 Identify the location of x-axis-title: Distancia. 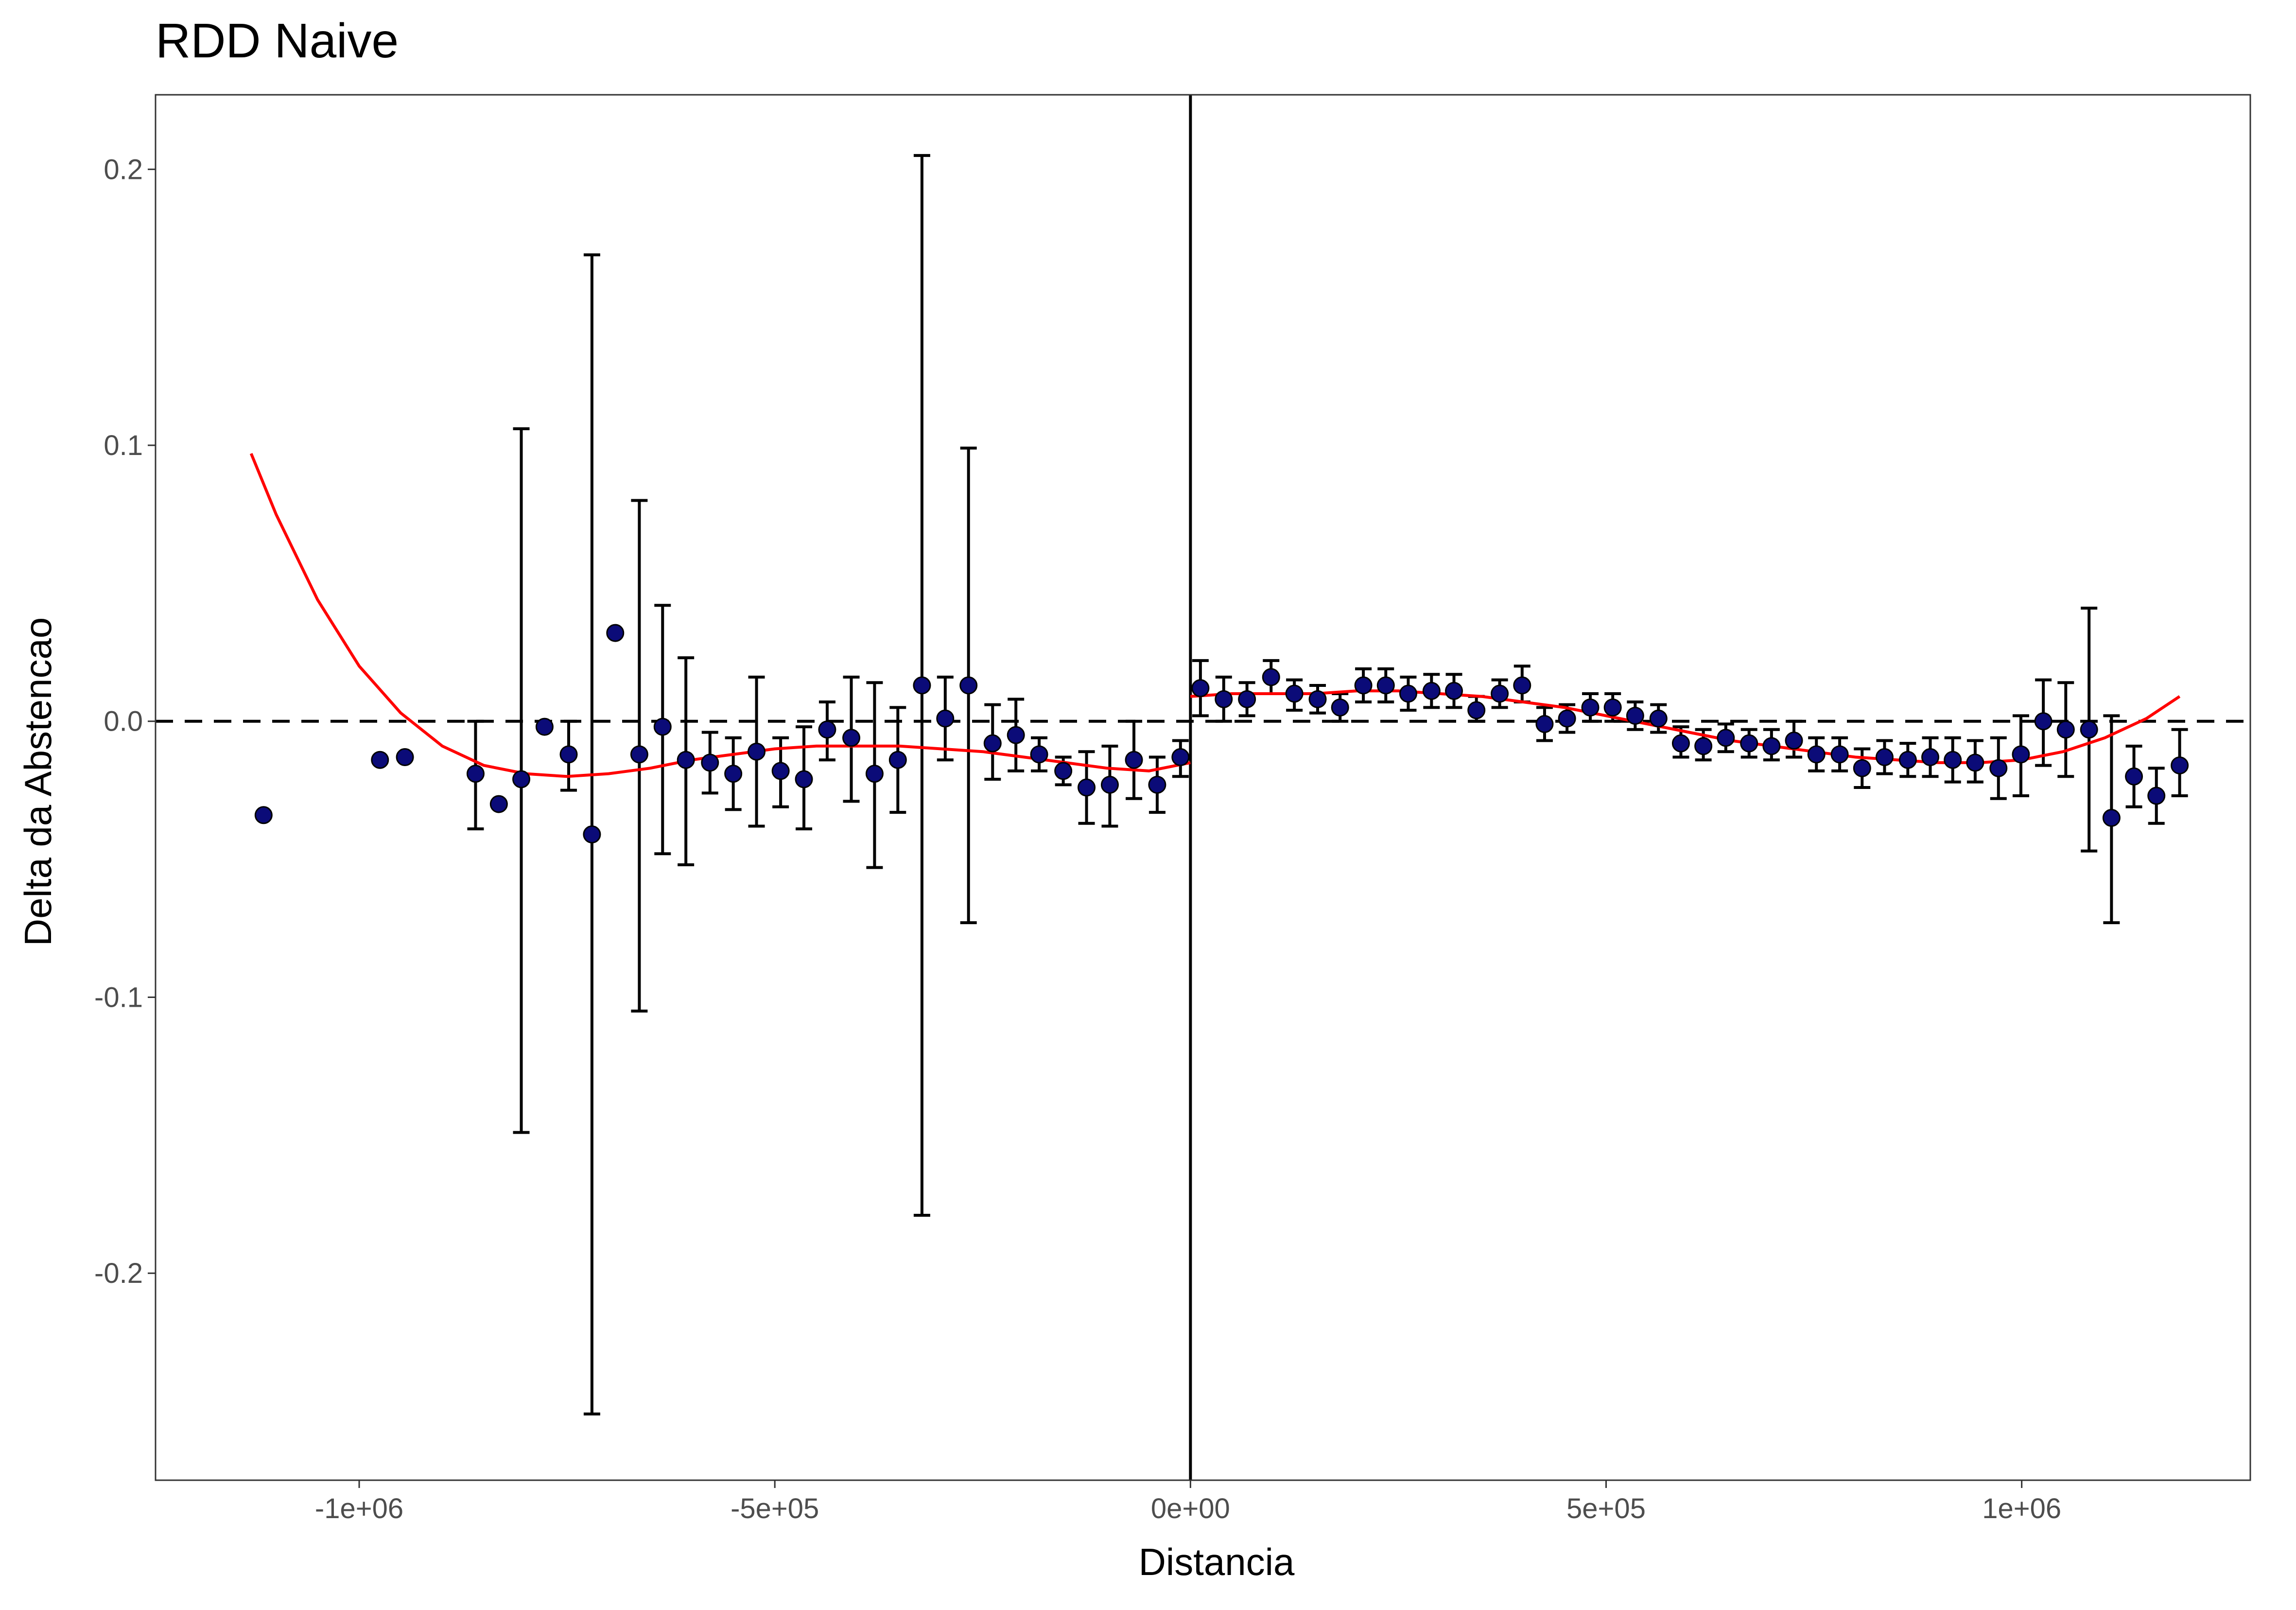
(1217, 1561).